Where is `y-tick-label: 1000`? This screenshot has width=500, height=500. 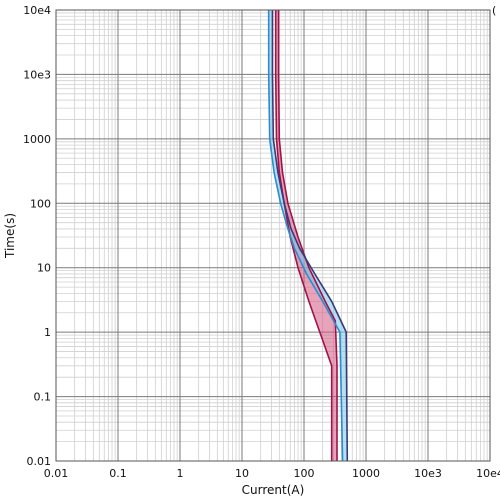
y-tick-label: 1000 is located at coordinates (37, 139).